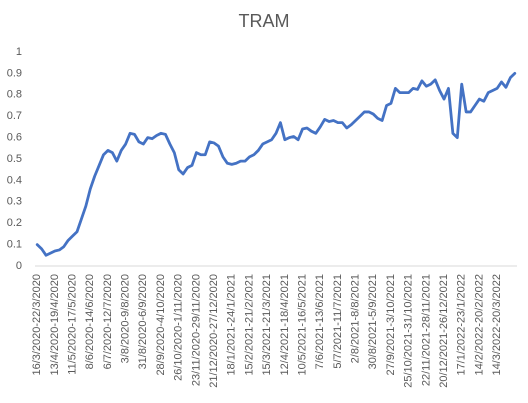 The image size is (528, 403). Describe the element at coordinates (444, 331) in the screenshot. I see `x-tick-label: 20/12/2021-26/12/2021` at that location.